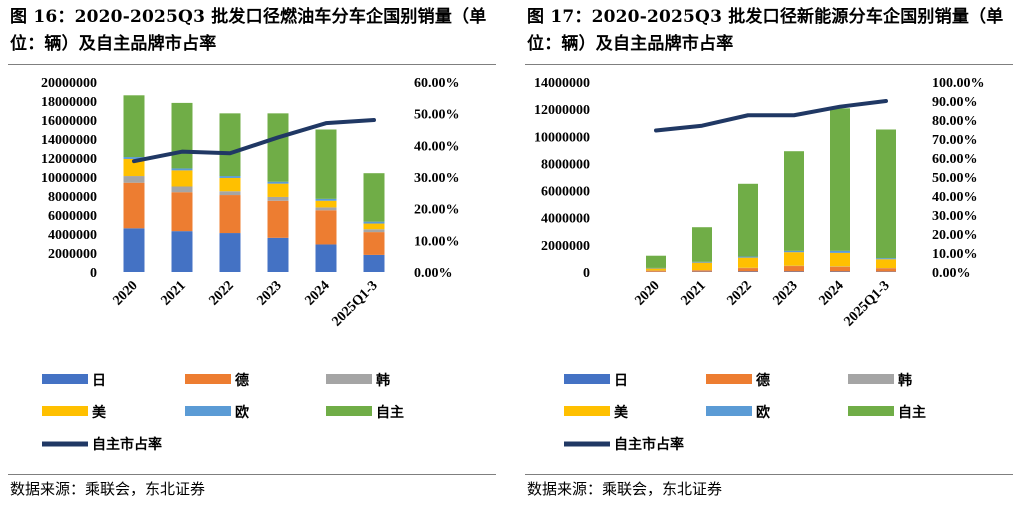  Describe the element at coordinates (565, 192) in the screenshot. I see `y-tick-label: 6000000` at that location.